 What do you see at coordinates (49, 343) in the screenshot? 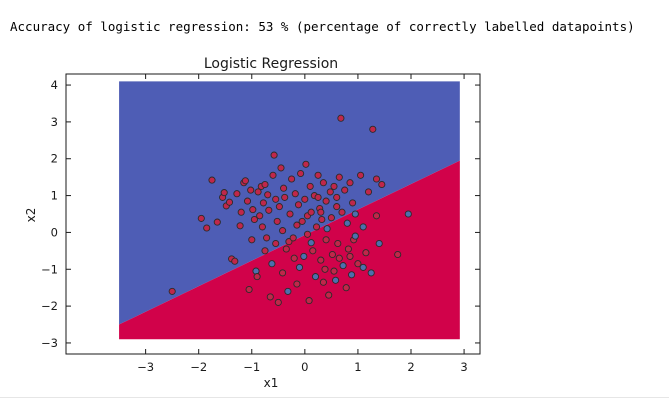
I see `y-tick-label: −3` at bounding box center [49, 343].